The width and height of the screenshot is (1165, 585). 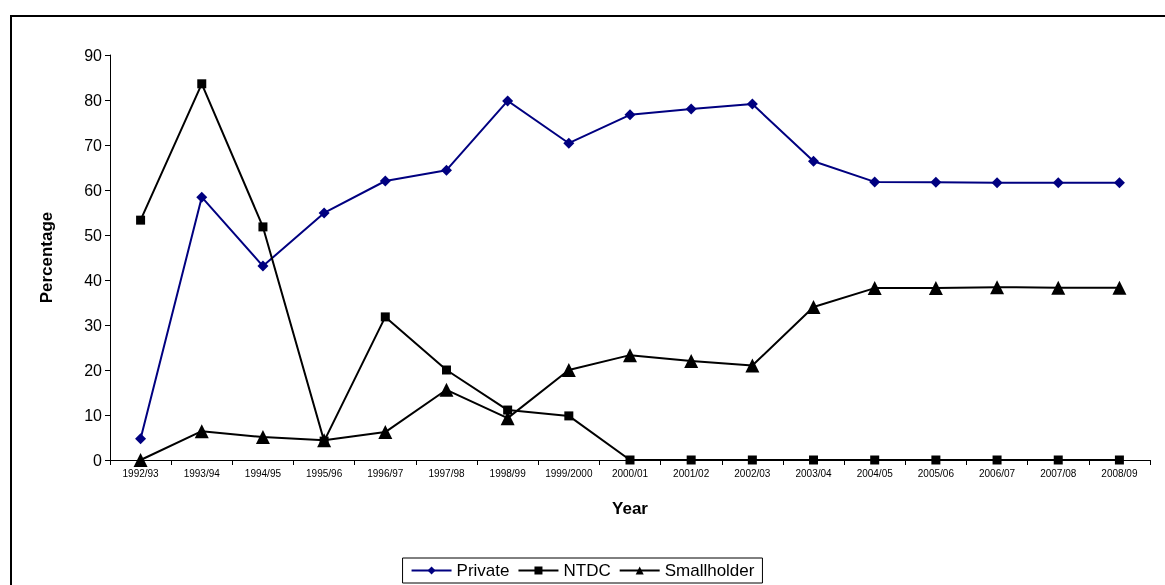 What do you see at coordinates (446, 473) in the screenshot?
I see `x-tick-label: 1997/98` at bounding box center [446, 473].